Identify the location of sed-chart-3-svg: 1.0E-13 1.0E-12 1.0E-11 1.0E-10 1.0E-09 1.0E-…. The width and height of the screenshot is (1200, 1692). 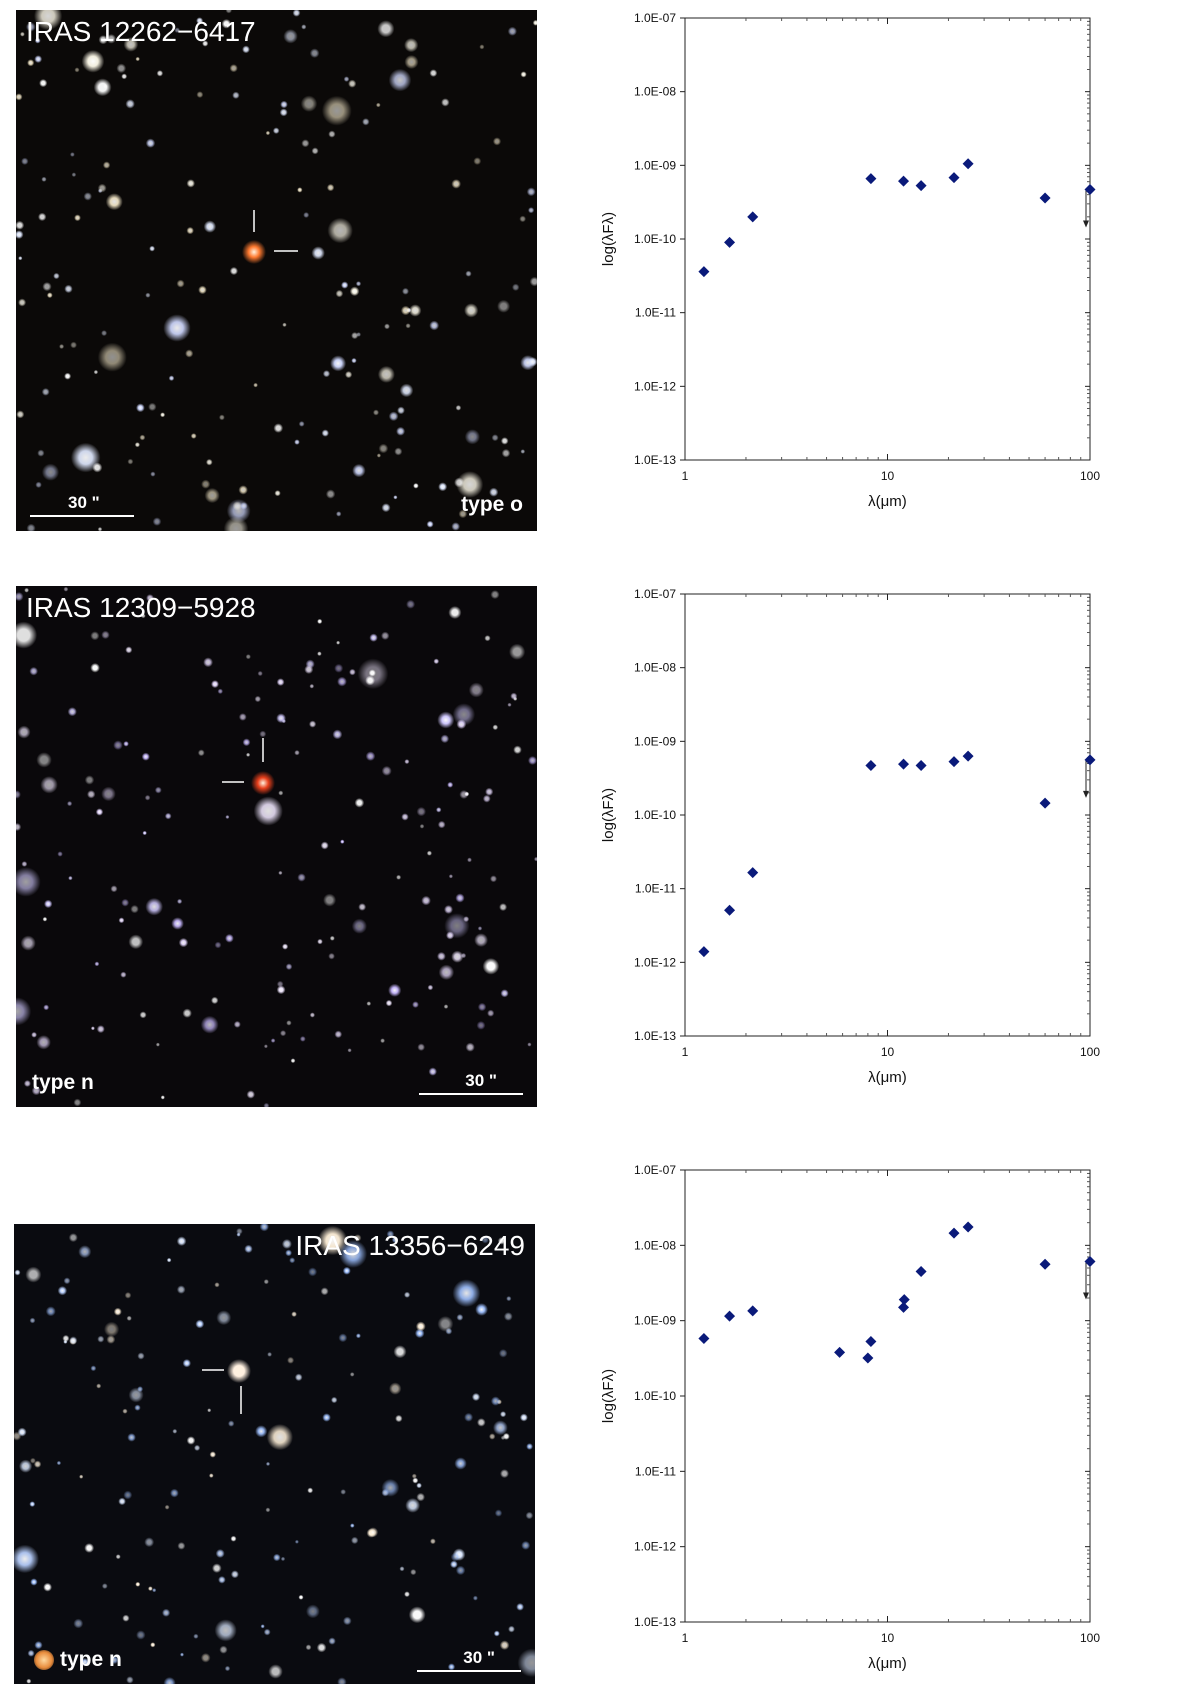
(850, 1417).